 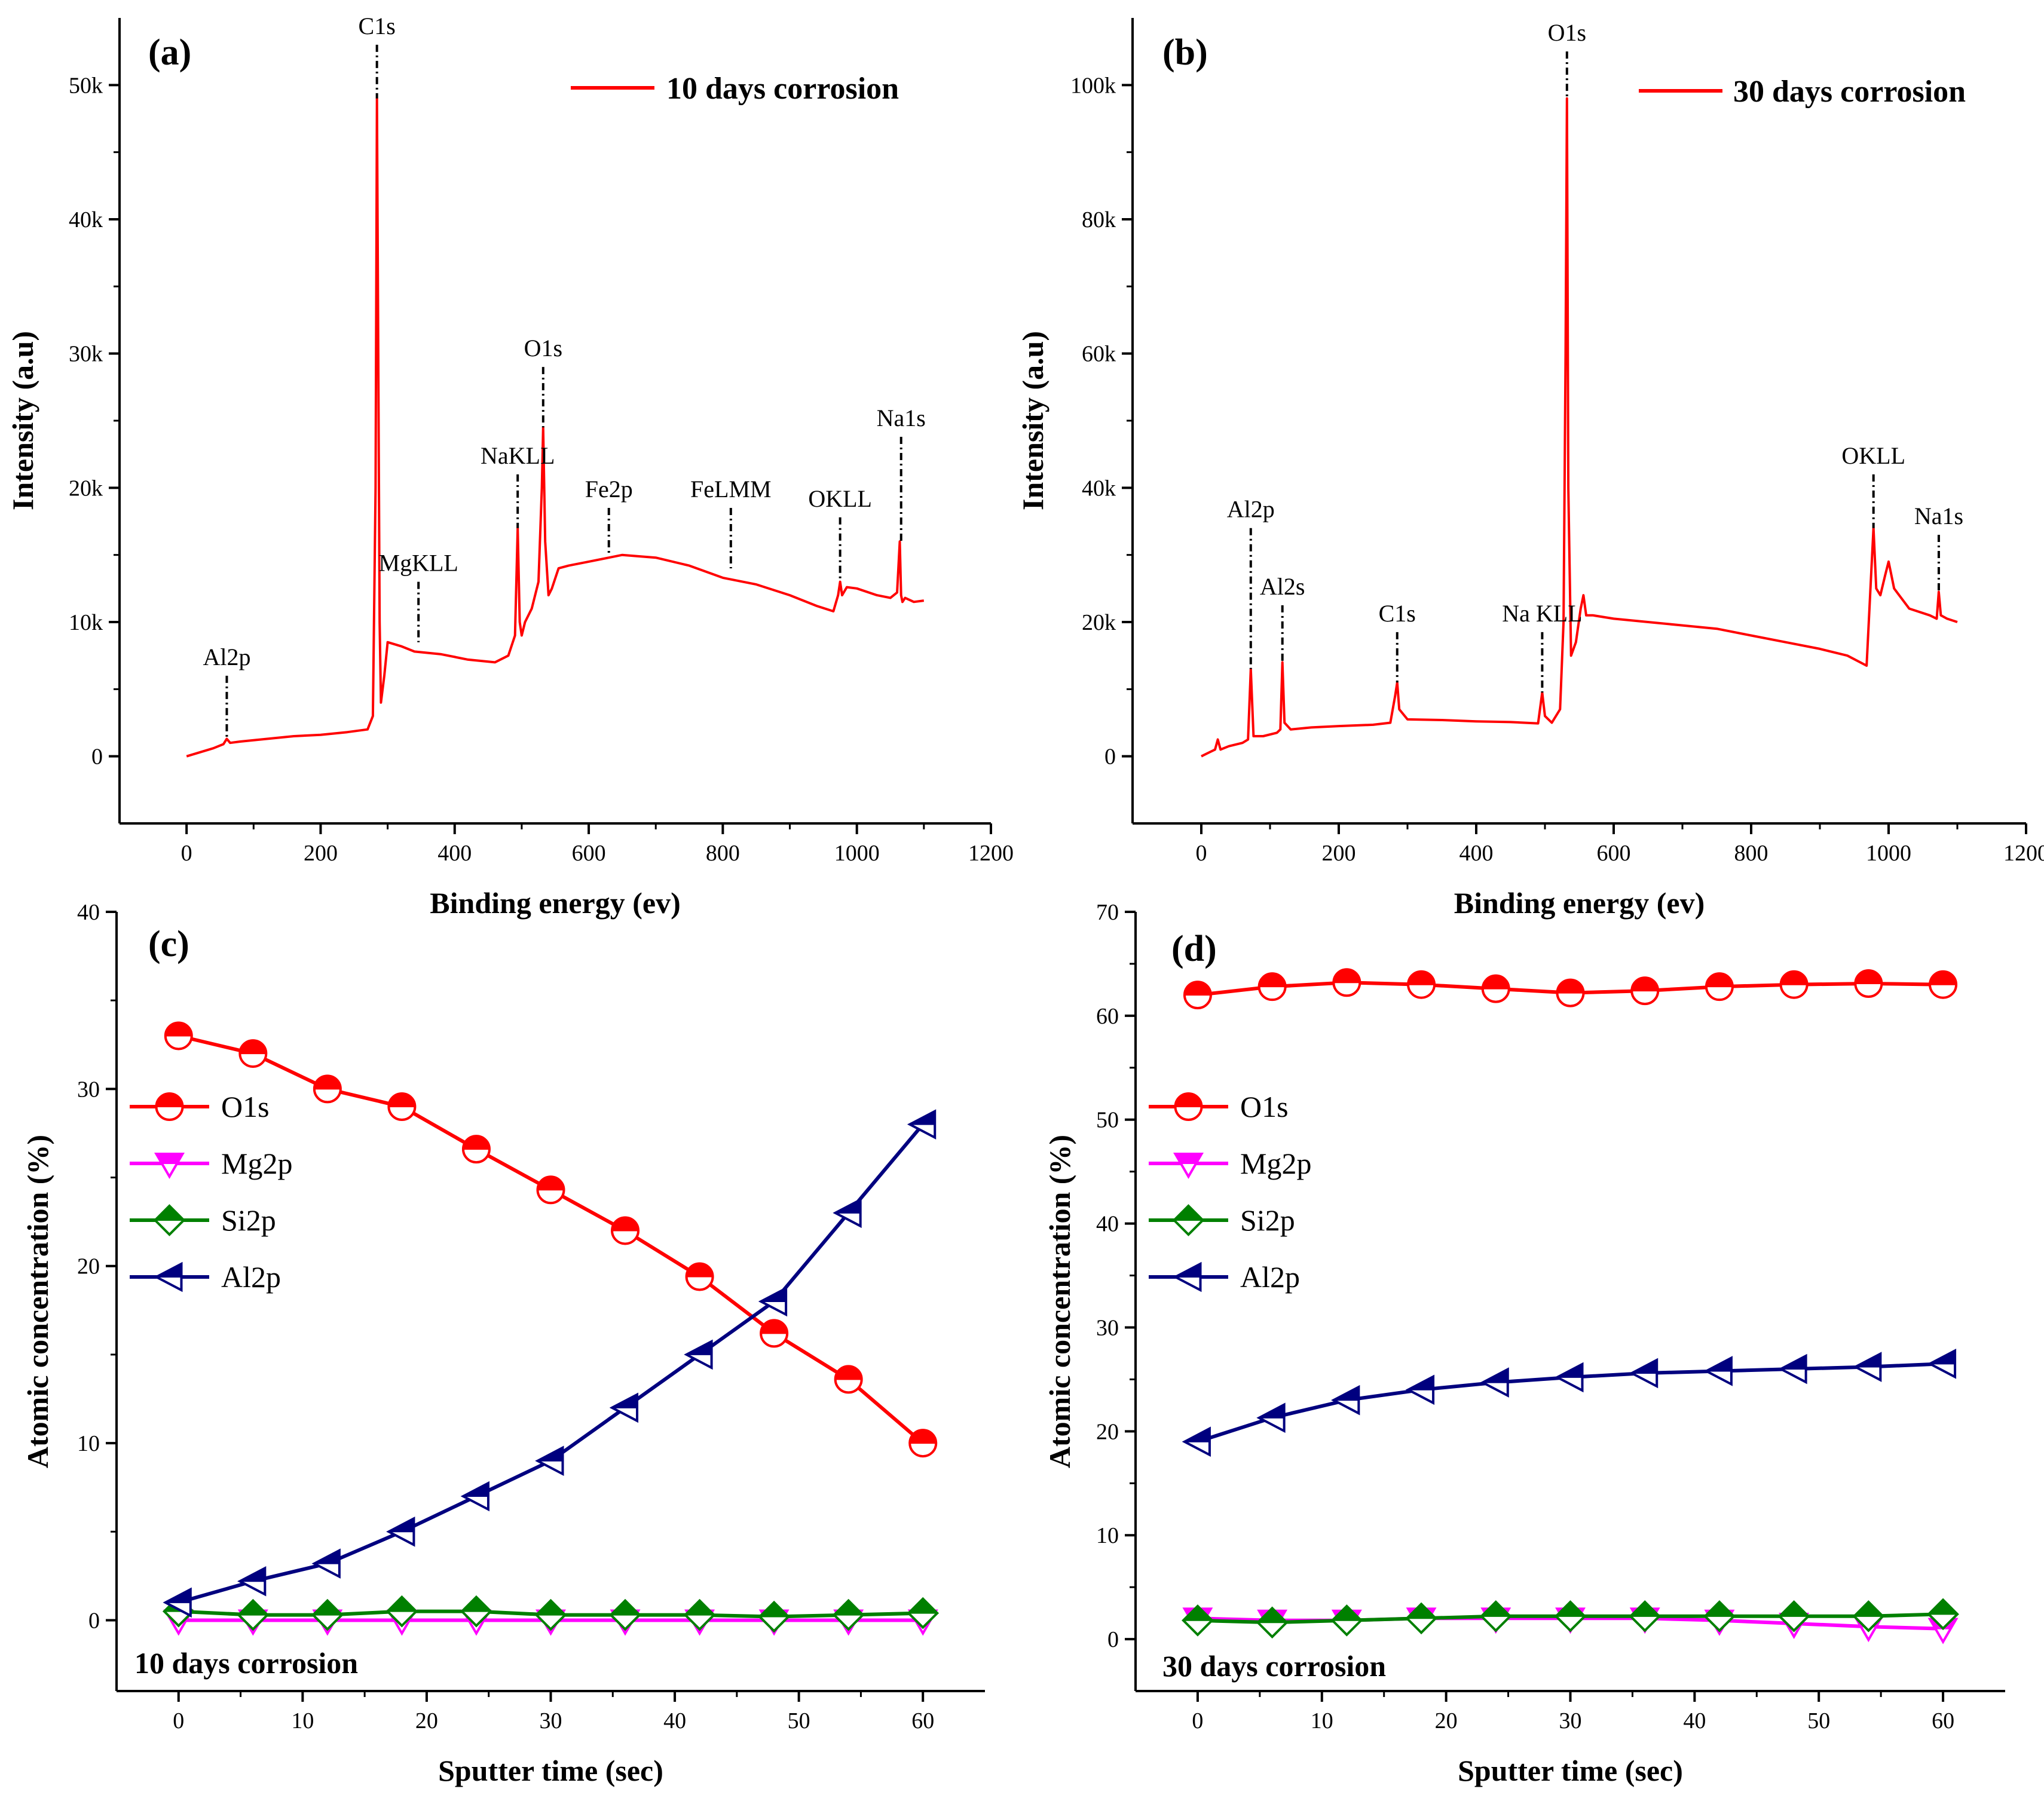 What do you see at coordinates (1059, 1301) in the screenshot?
I see `y-axis-title: Atomic concentration (%)` at bounding box center [1059, 1301].